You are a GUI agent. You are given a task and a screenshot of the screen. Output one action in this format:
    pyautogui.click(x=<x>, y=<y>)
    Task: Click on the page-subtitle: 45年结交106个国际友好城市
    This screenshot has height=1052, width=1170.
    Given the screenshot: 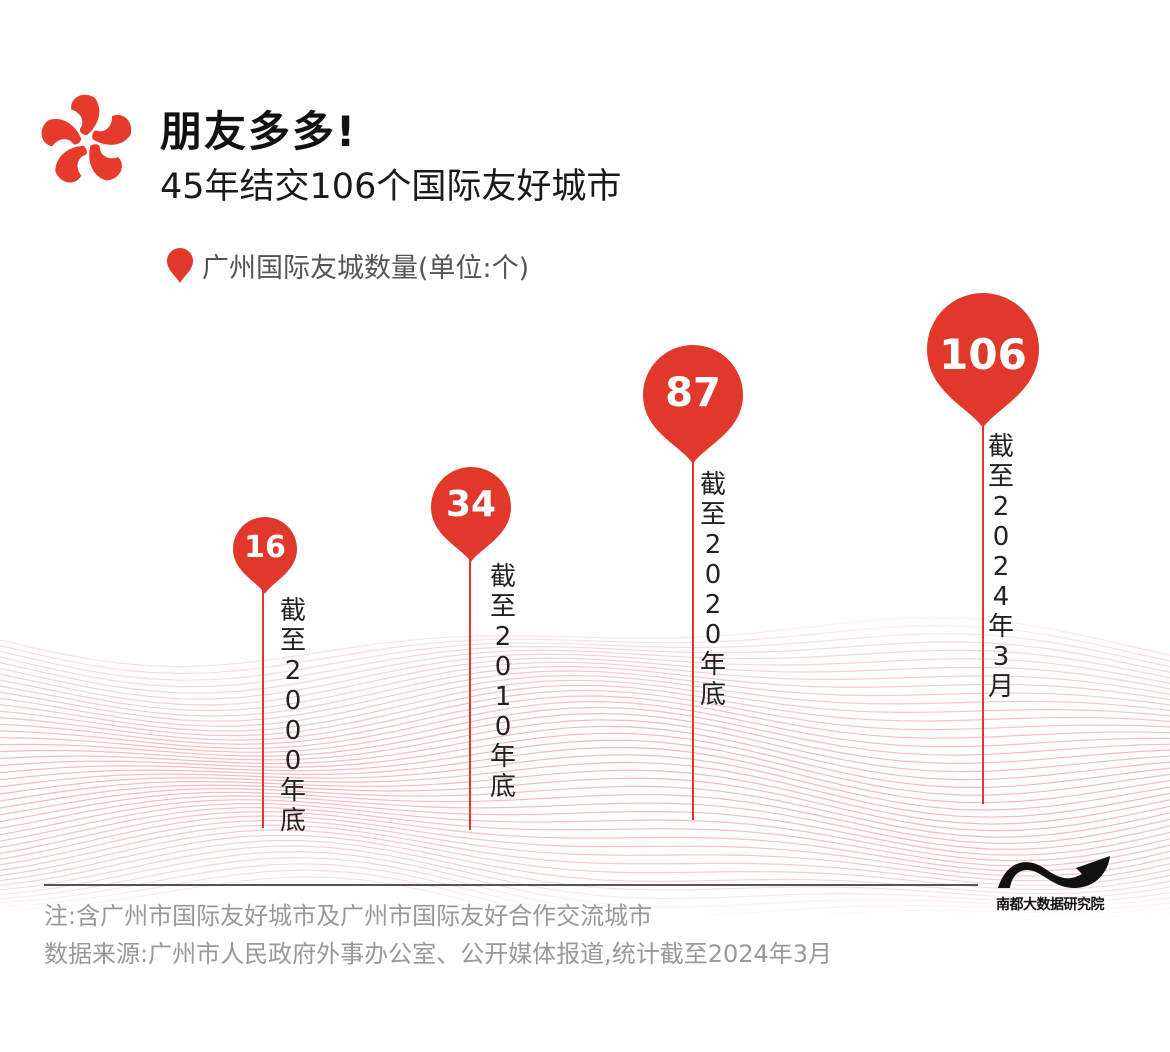 What is the action you would take?
    pyautogui.click(x=391, y=187)
    